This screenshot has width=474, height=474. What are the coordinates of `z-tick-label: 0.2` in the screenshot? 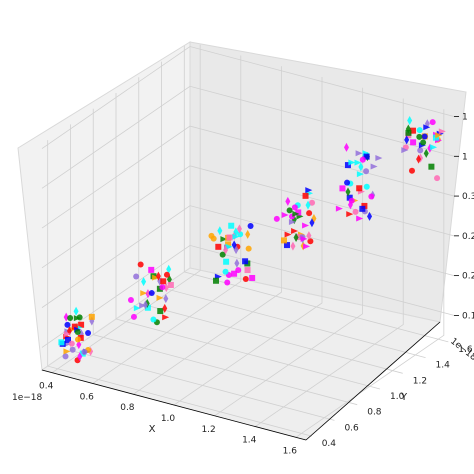 It's located at (468, 237).